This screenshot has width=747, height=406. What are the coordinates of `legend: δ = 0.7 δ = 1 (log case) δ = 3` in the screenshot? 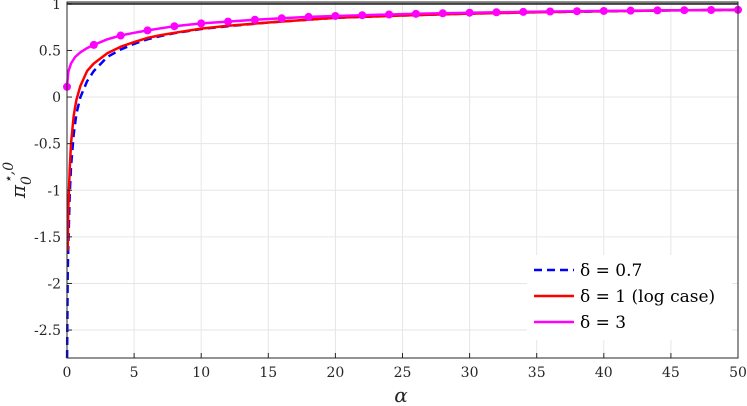 It's located at (629, 297).